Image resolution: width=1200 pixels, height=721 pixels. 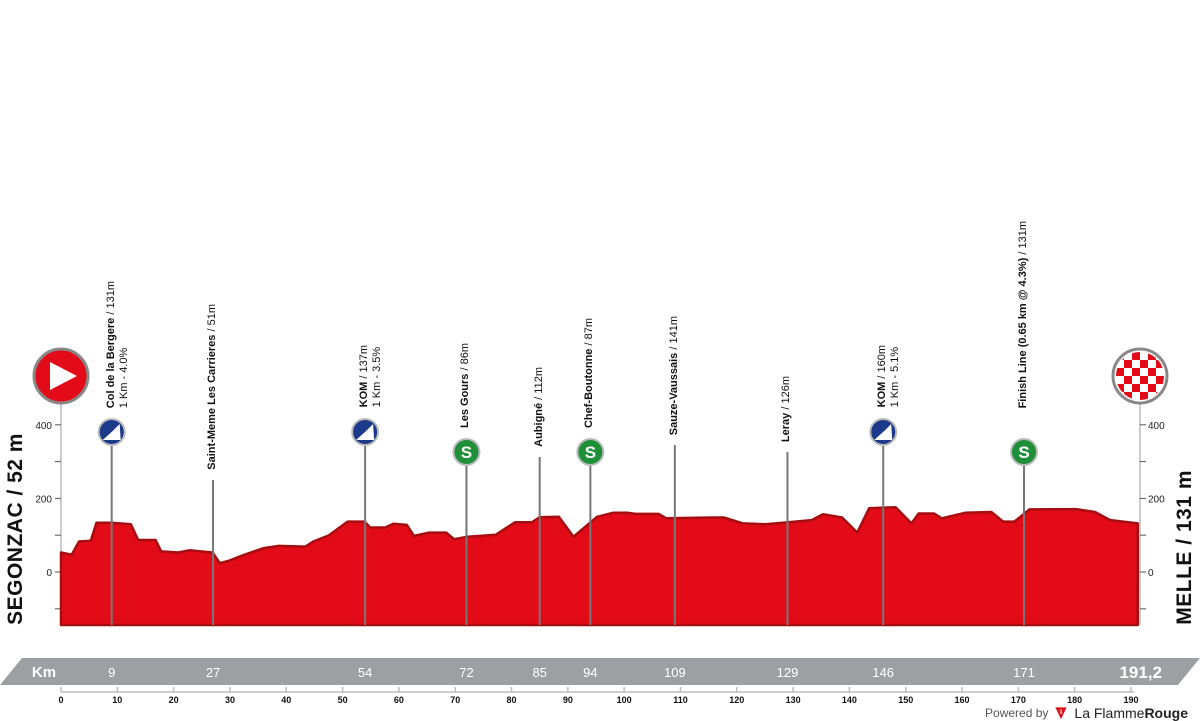 What do you see at coordinates (123, 377) in the screenshot?
I see `poi-climb-detail: 1 Km - 4.0%` at bounding box center [123, 377].